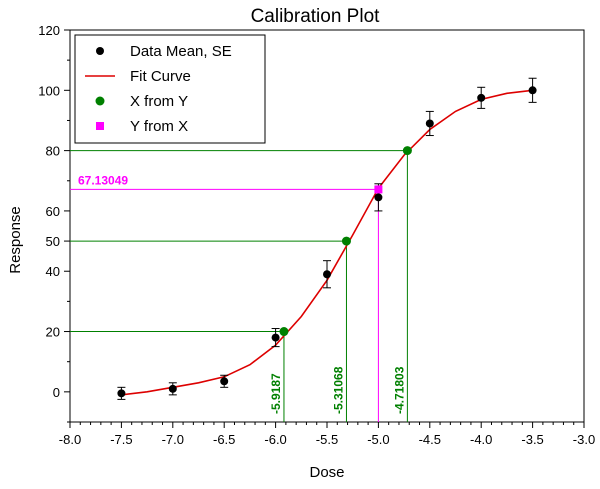  Describe the element at coordinates (160, 76) in the screenshot. I see `legend-entry-label: Fit Curve` at that location.